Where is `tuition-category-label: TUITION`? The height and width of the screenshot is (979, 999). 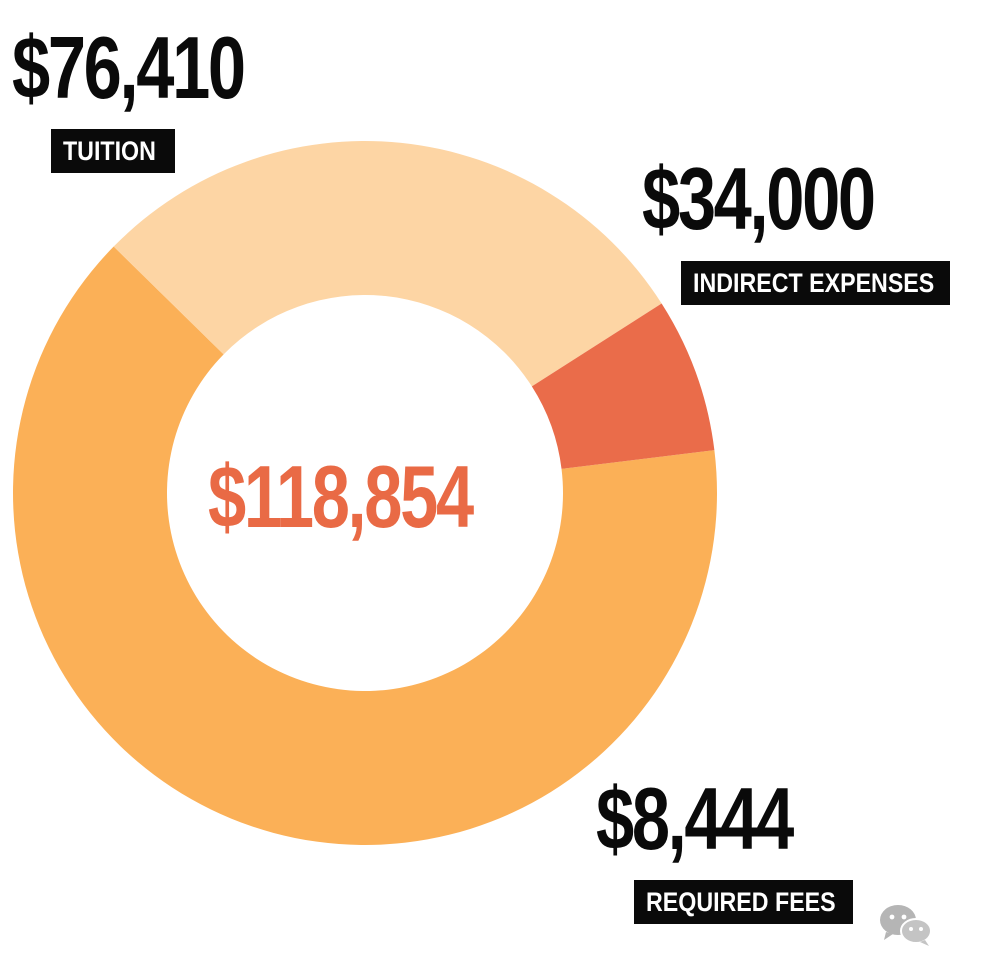
tuition-category-label: TUITION is located at coordinates (113, 151).